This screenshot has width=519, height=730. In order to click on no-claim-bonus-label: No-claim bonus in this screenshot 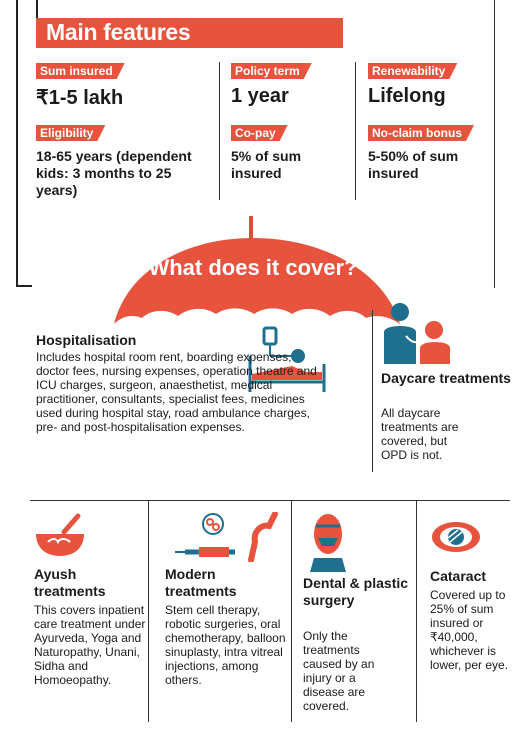, I will do `click(421, 133)`.